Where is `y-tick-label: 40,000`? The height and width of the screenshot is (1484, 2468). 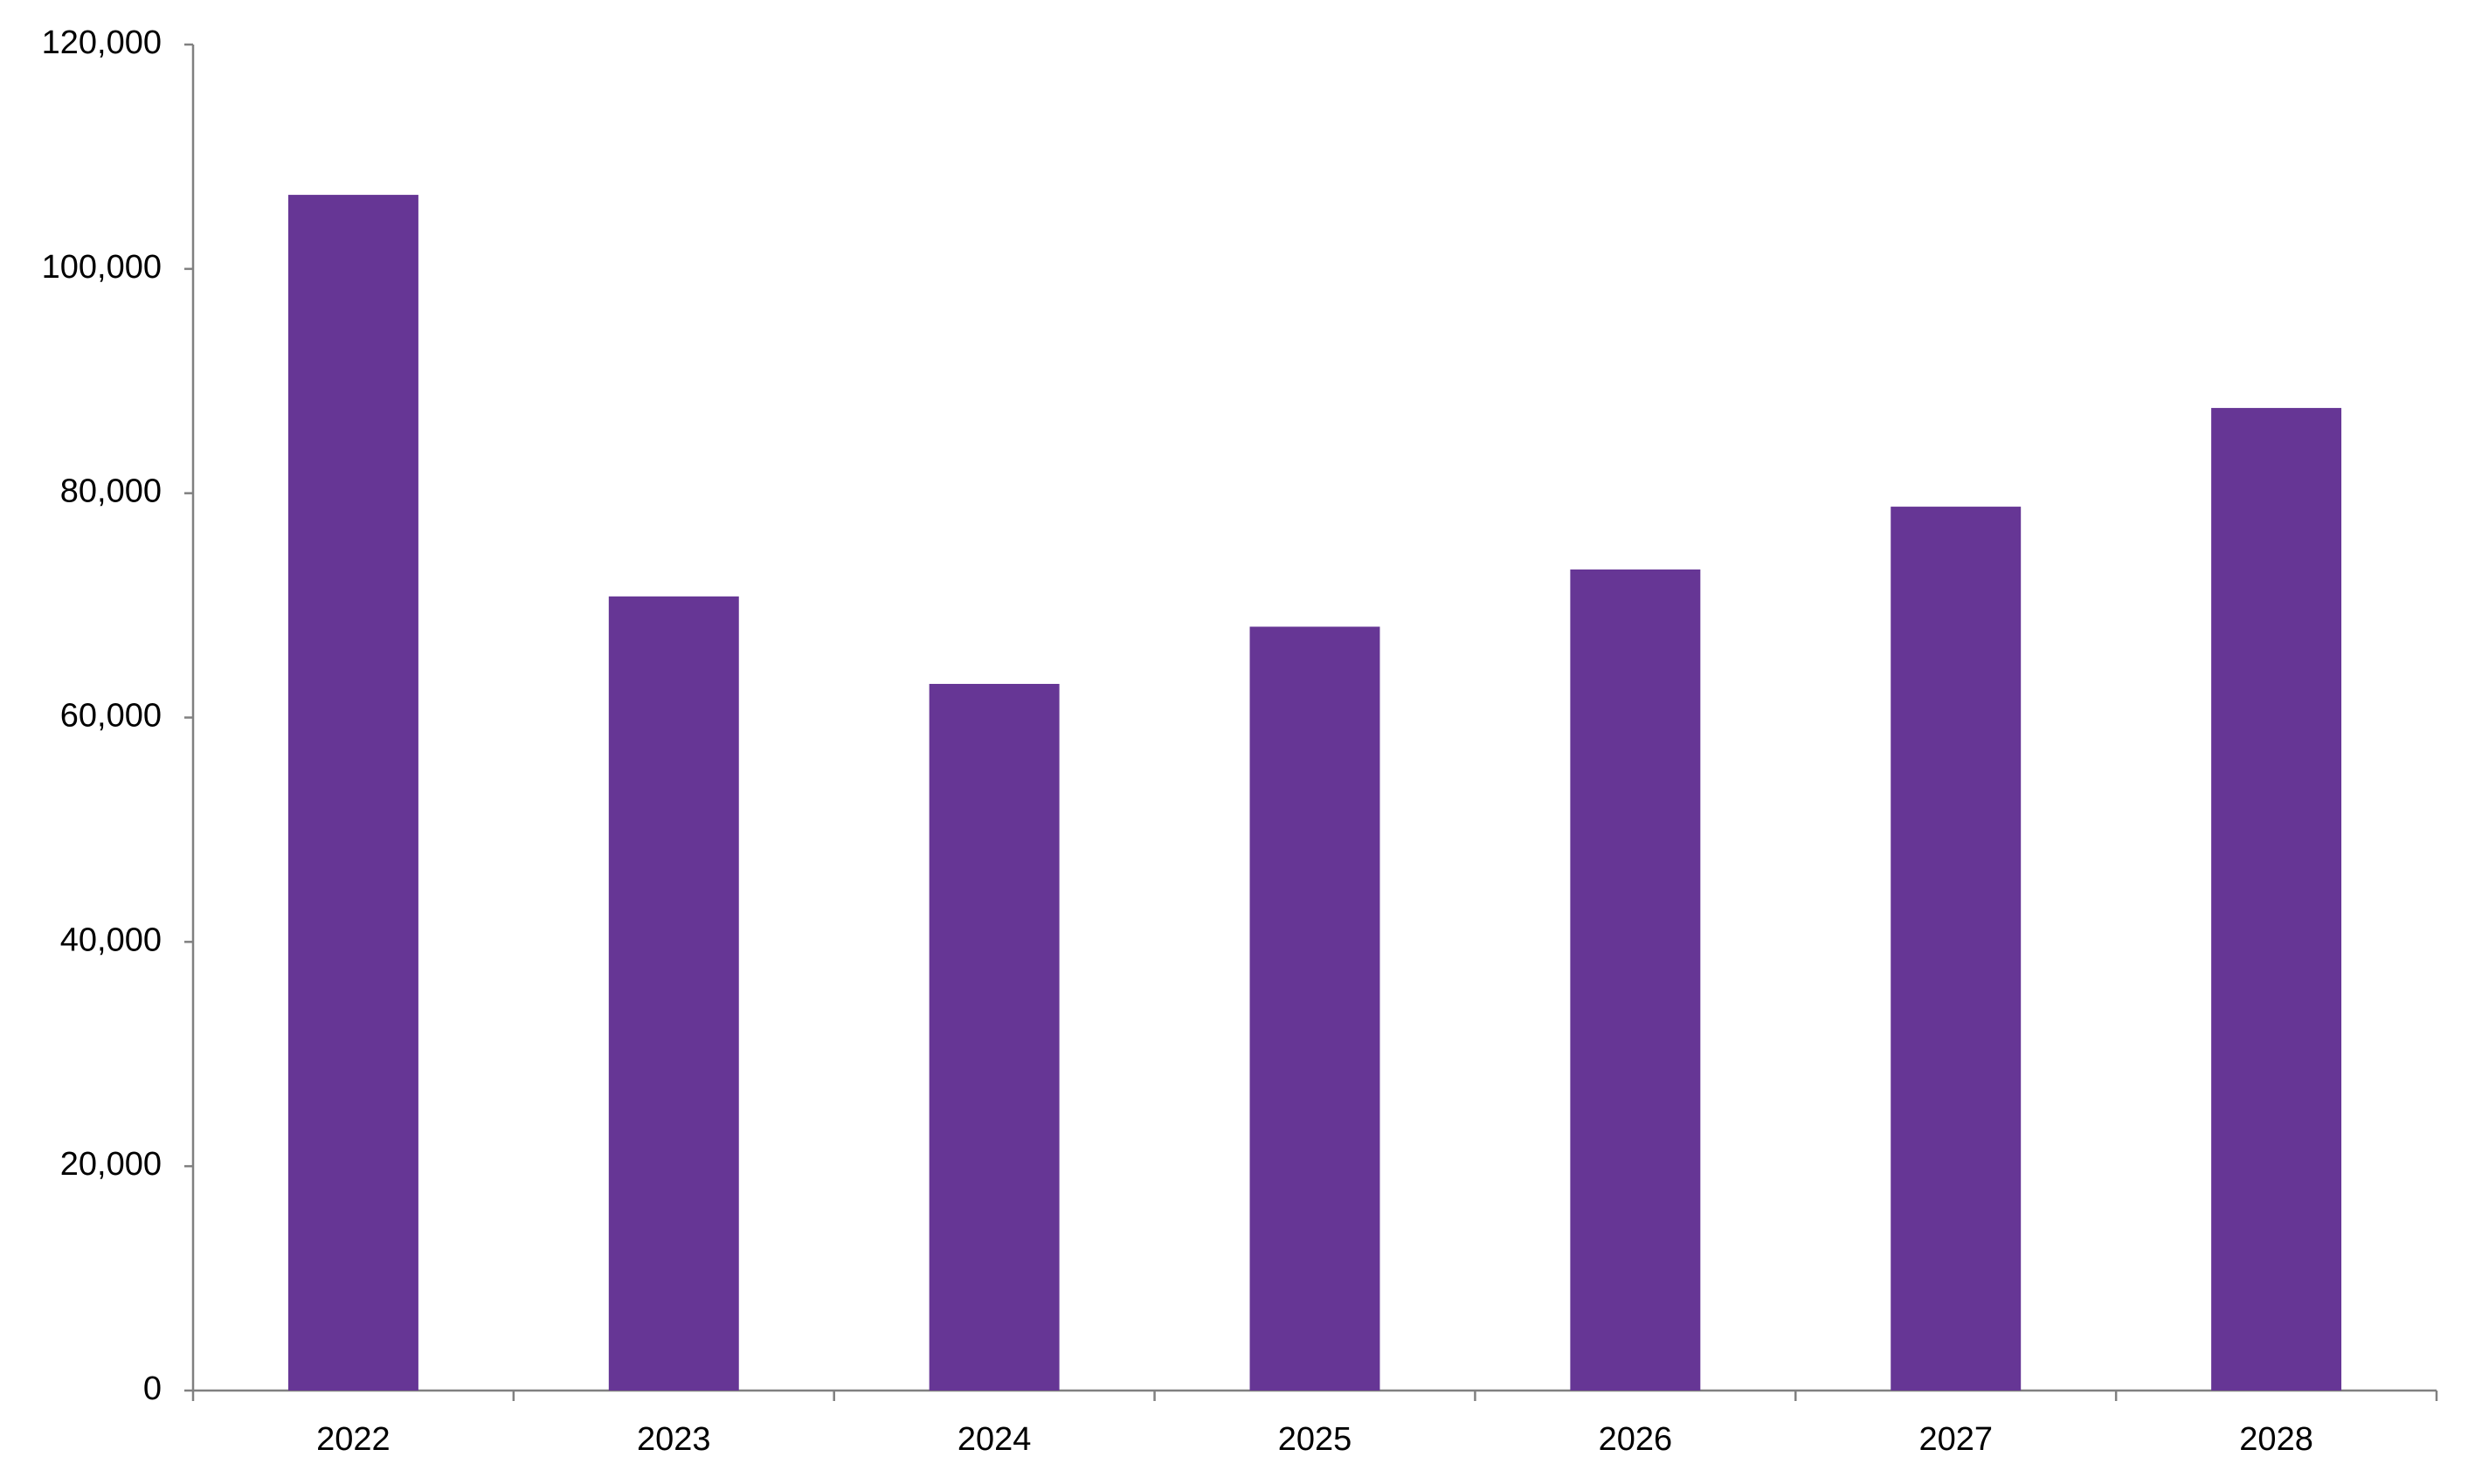
y-tick-label: 40,000 is located at coordinates (111, 939).